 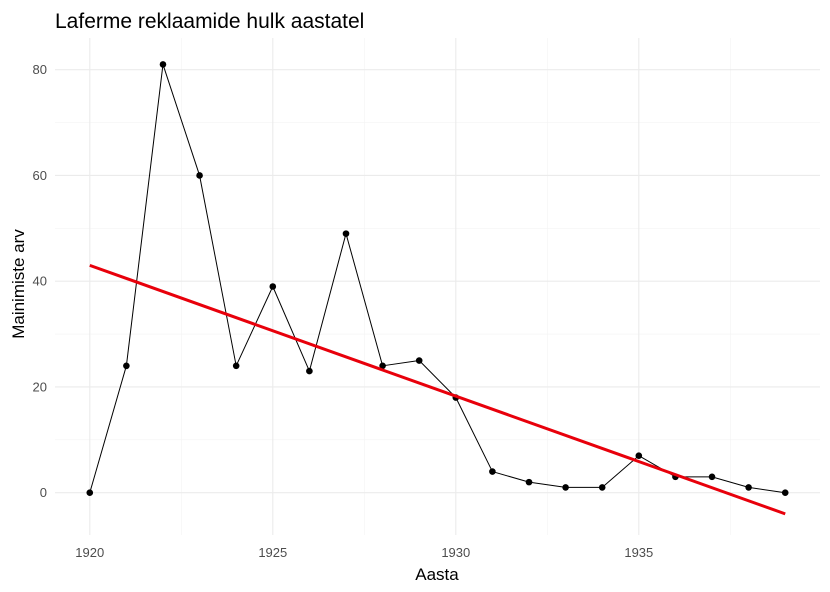 I want to click on y-tick-label: 20, so click(x=40, y=386).